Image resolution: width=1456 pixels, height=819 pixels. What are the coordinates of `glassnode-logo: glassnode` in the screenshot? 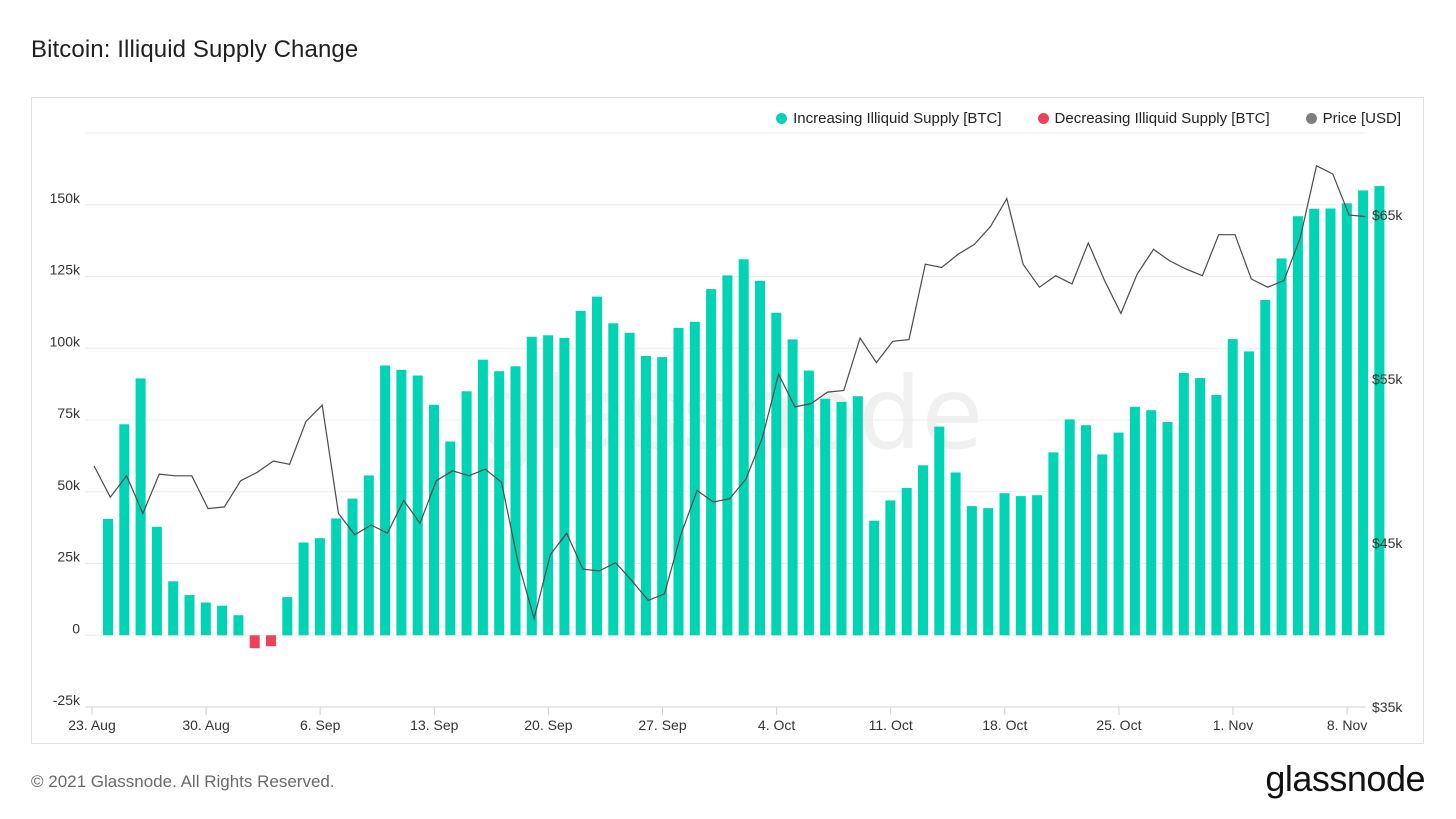 It's located at (1345, 778).